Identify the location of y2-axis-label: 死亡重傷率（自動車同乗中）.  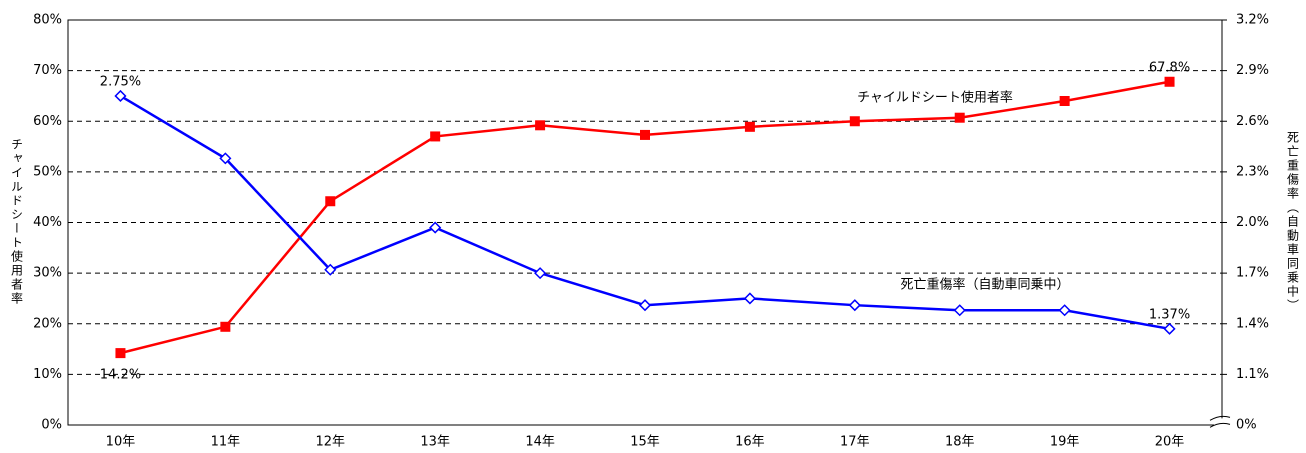
(1293, 222).